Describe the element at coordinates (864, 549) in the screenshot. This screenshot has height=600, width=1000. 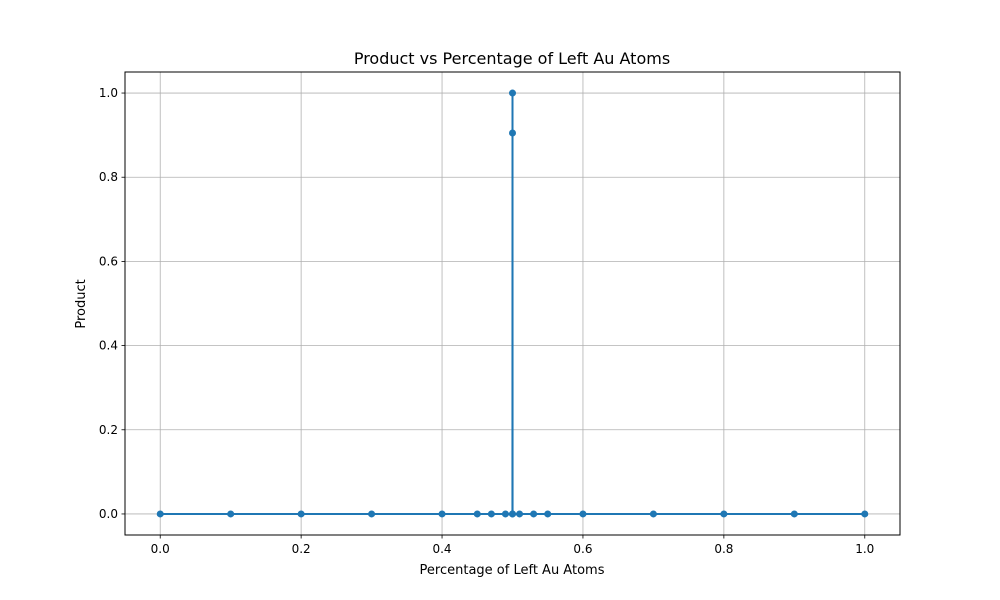
I see `x-tick-label: 1.0` at that location.